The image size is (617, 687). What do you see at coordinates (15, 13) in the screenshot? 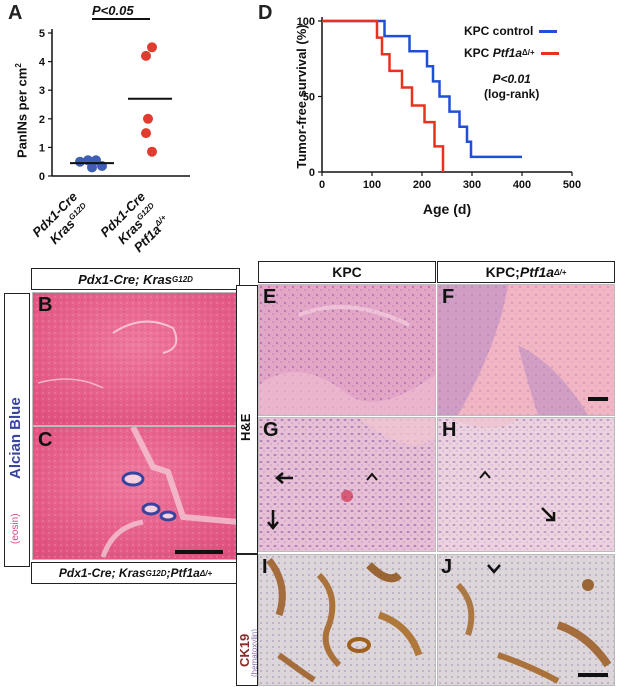
I see `panel-label-a: A` at bounding box center [15, 13].